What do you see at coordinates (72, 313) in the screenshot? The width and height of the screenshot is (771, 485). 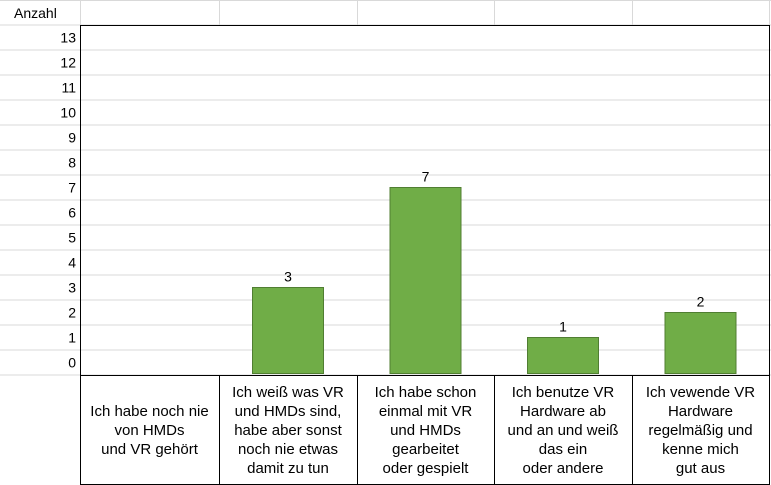 I see `y-tick-label: 2` at bounding box center [72, 313].